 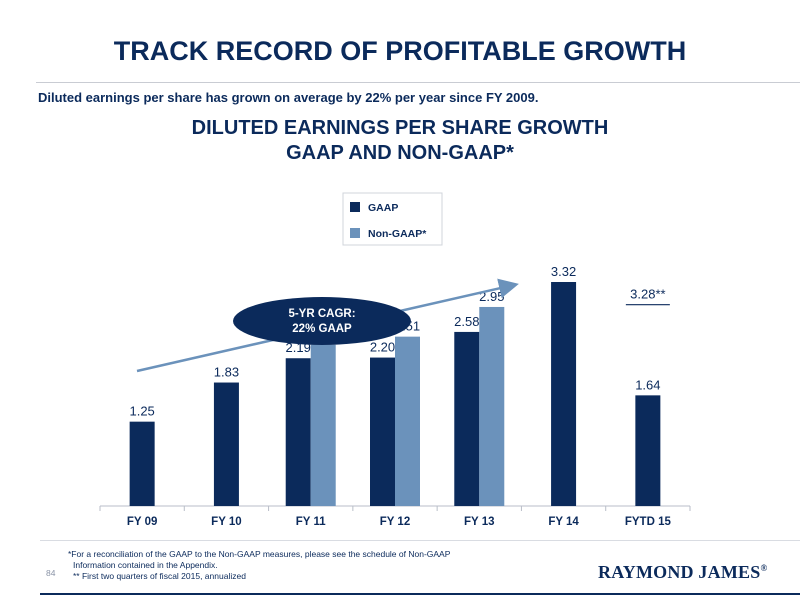 I want to click on raymond-james-logo: RAYMOND JAMES®, so click(x=682, y=572).